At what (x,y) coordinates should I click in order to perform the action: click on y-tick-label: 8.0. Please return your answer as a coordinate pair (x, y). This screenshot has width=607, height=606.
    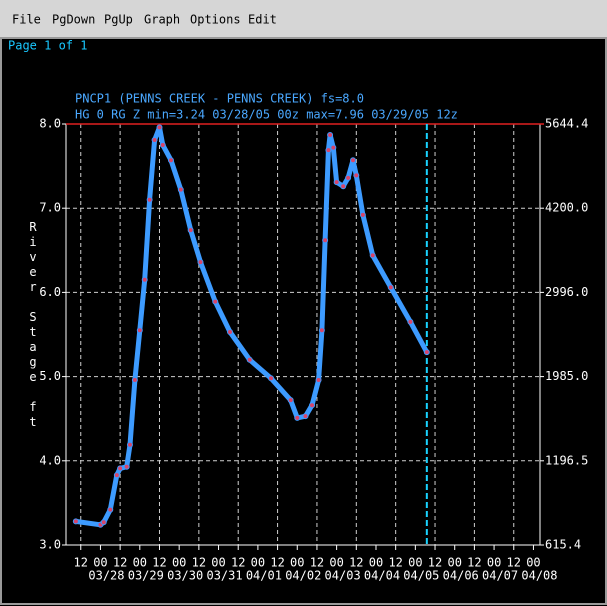
    Looking at the image, I should click on (50, 124).